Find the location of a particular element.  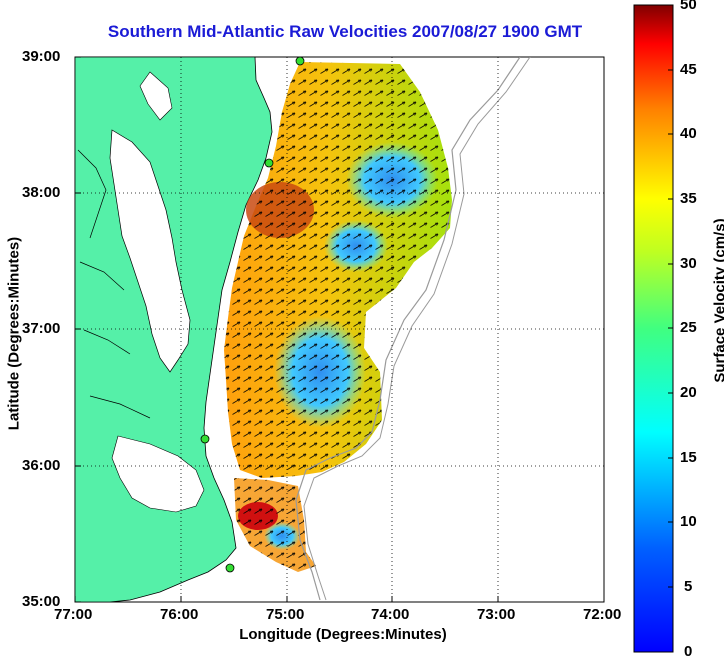

colorbar-tick-label: 50 is located at coordinates (688, 6).